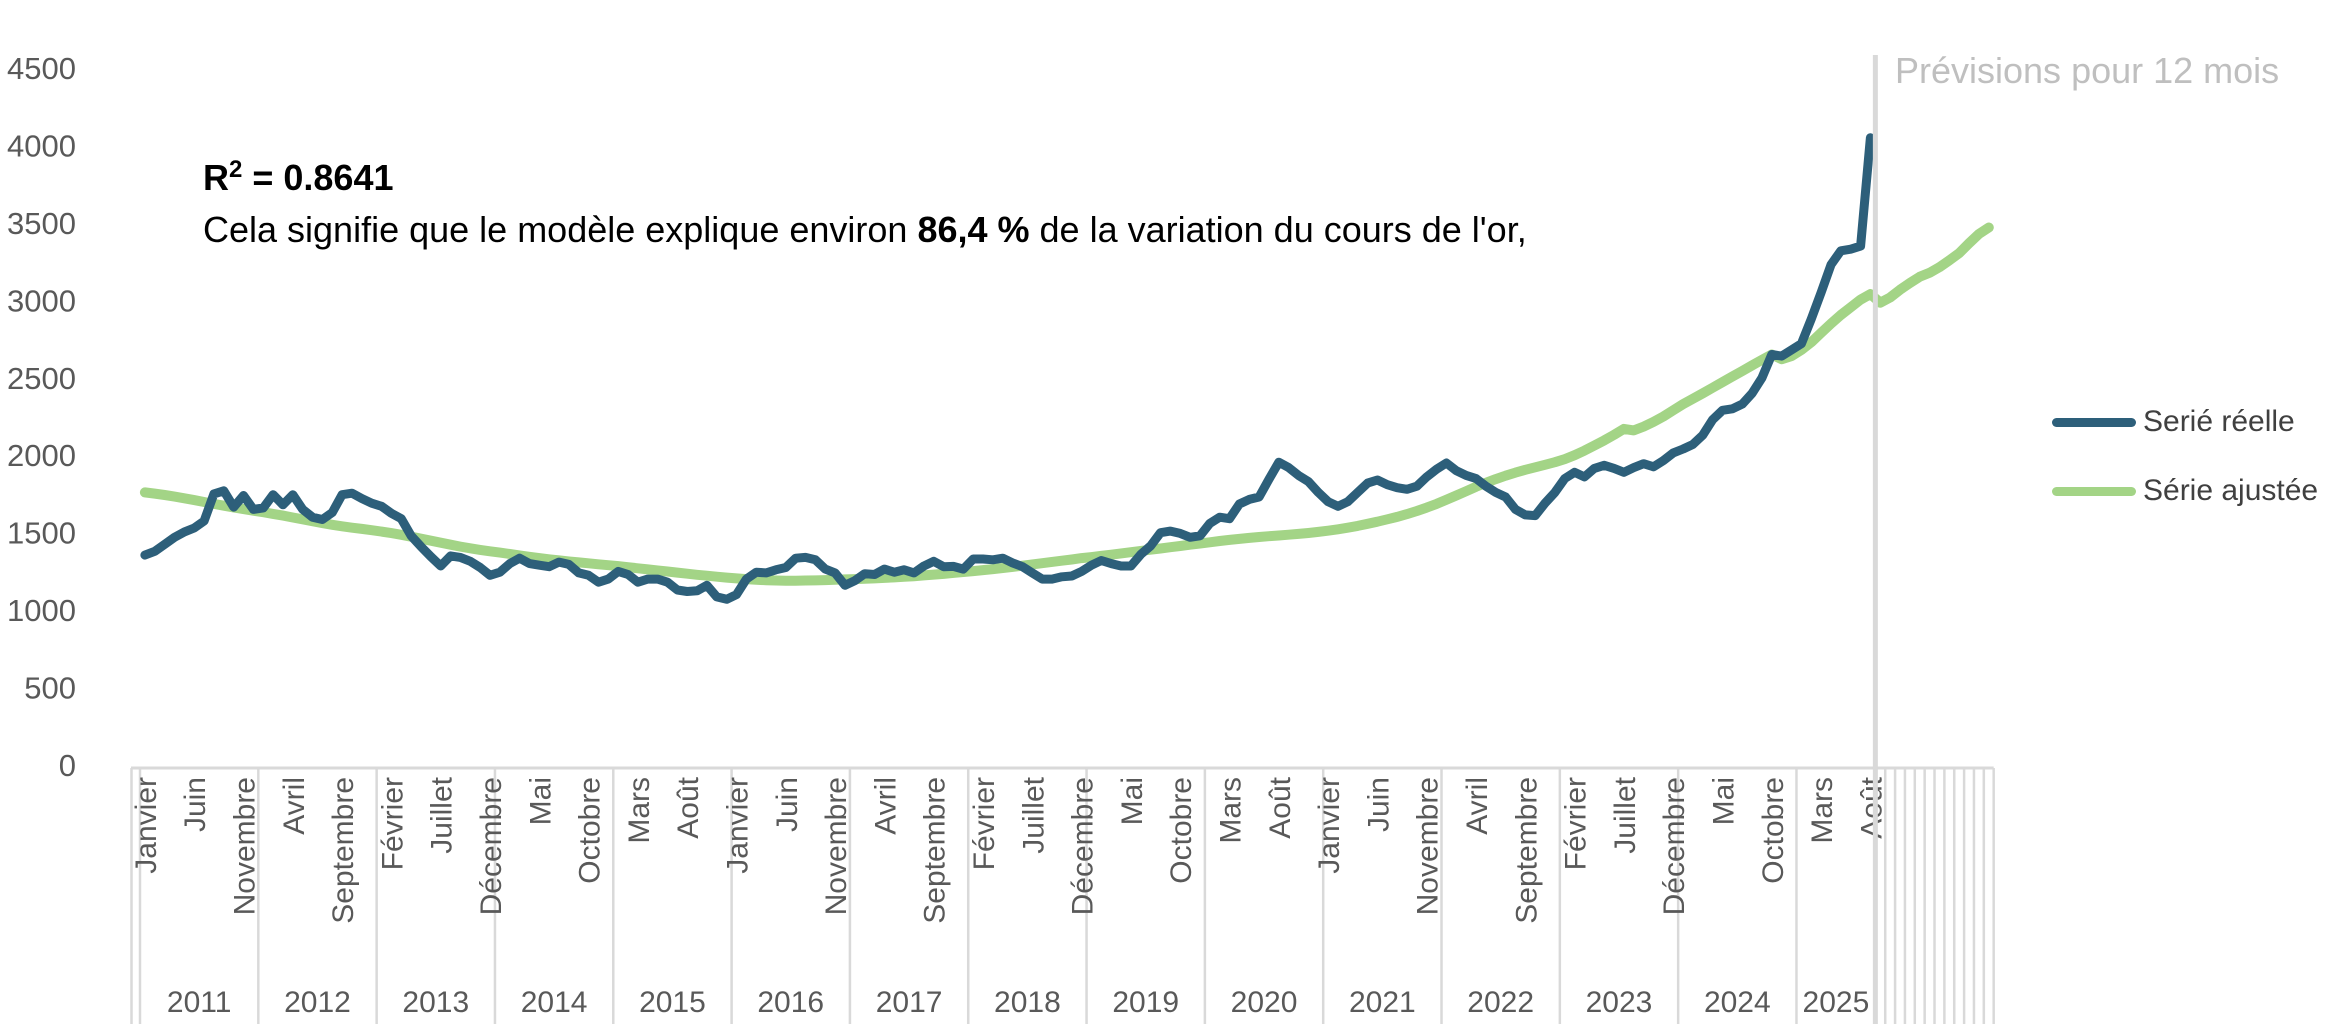 This screenshot has height=1032, width=2348. What do you see at coordinates (554, 1002) in the screenshot?
I see `x-axis-year-label: 2014` at bounding box center [554, 1002].